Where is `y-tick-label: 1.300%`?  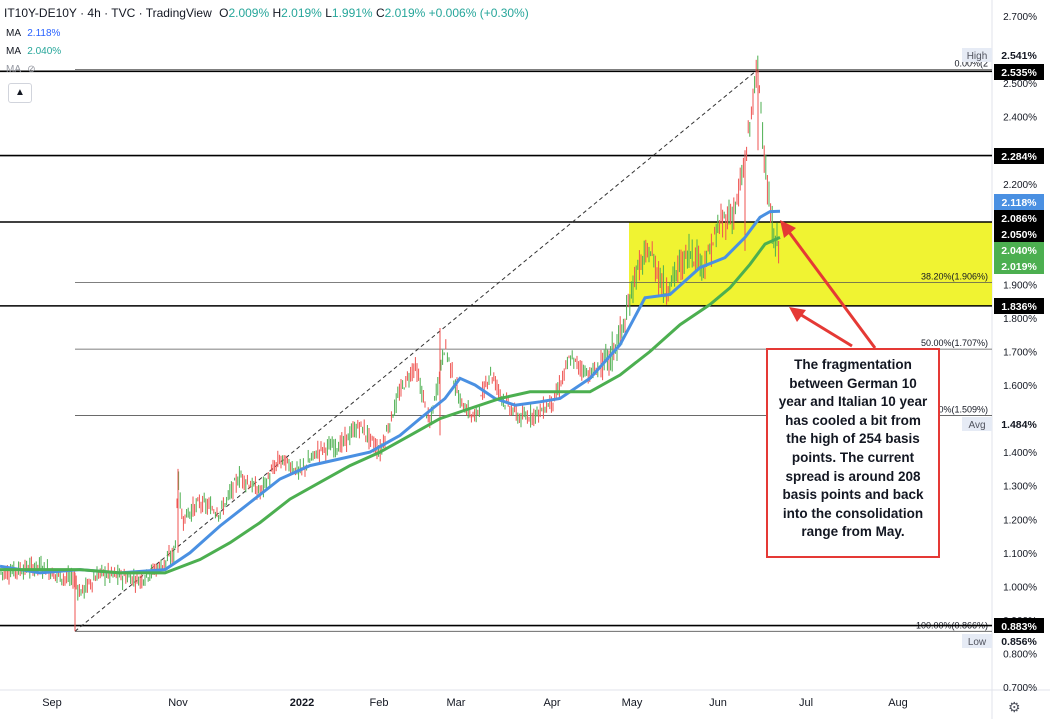 y-tick-label: 1.300% is located at coordinates (1020, 487).